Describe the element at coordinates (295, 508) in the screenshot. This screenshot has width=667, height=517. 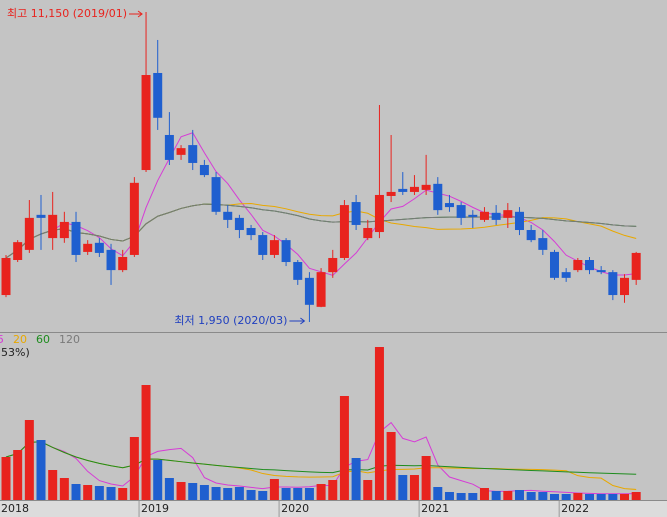
I see `x-tick-label: 2020` at that location.